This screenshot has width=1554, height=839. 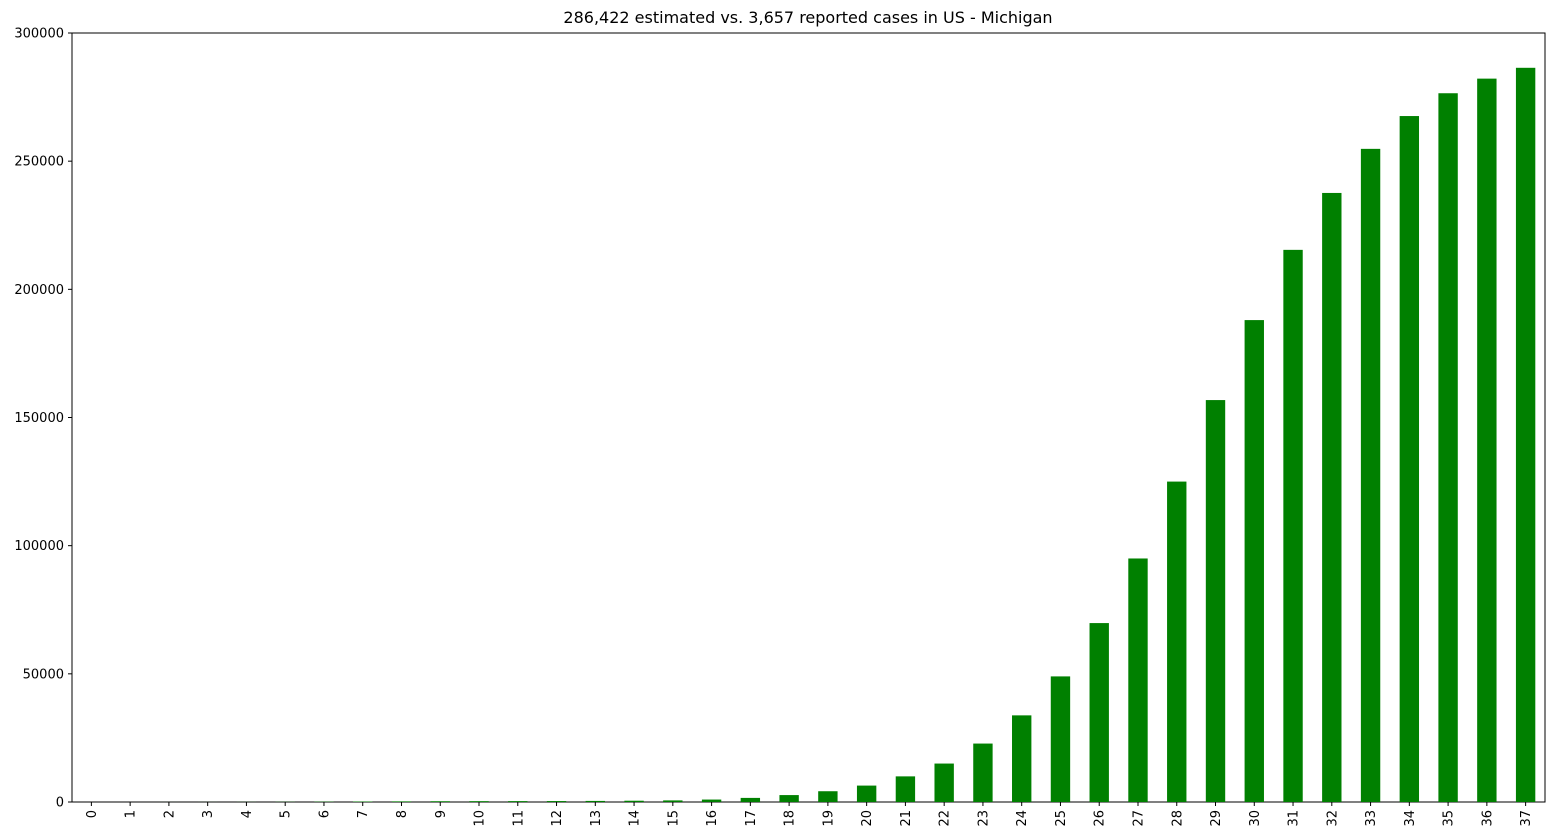 What do you see at coordinates (1022, 818) in the screenshot?
I see `x-tick-label: 24` at bounding box center [1022, 818].